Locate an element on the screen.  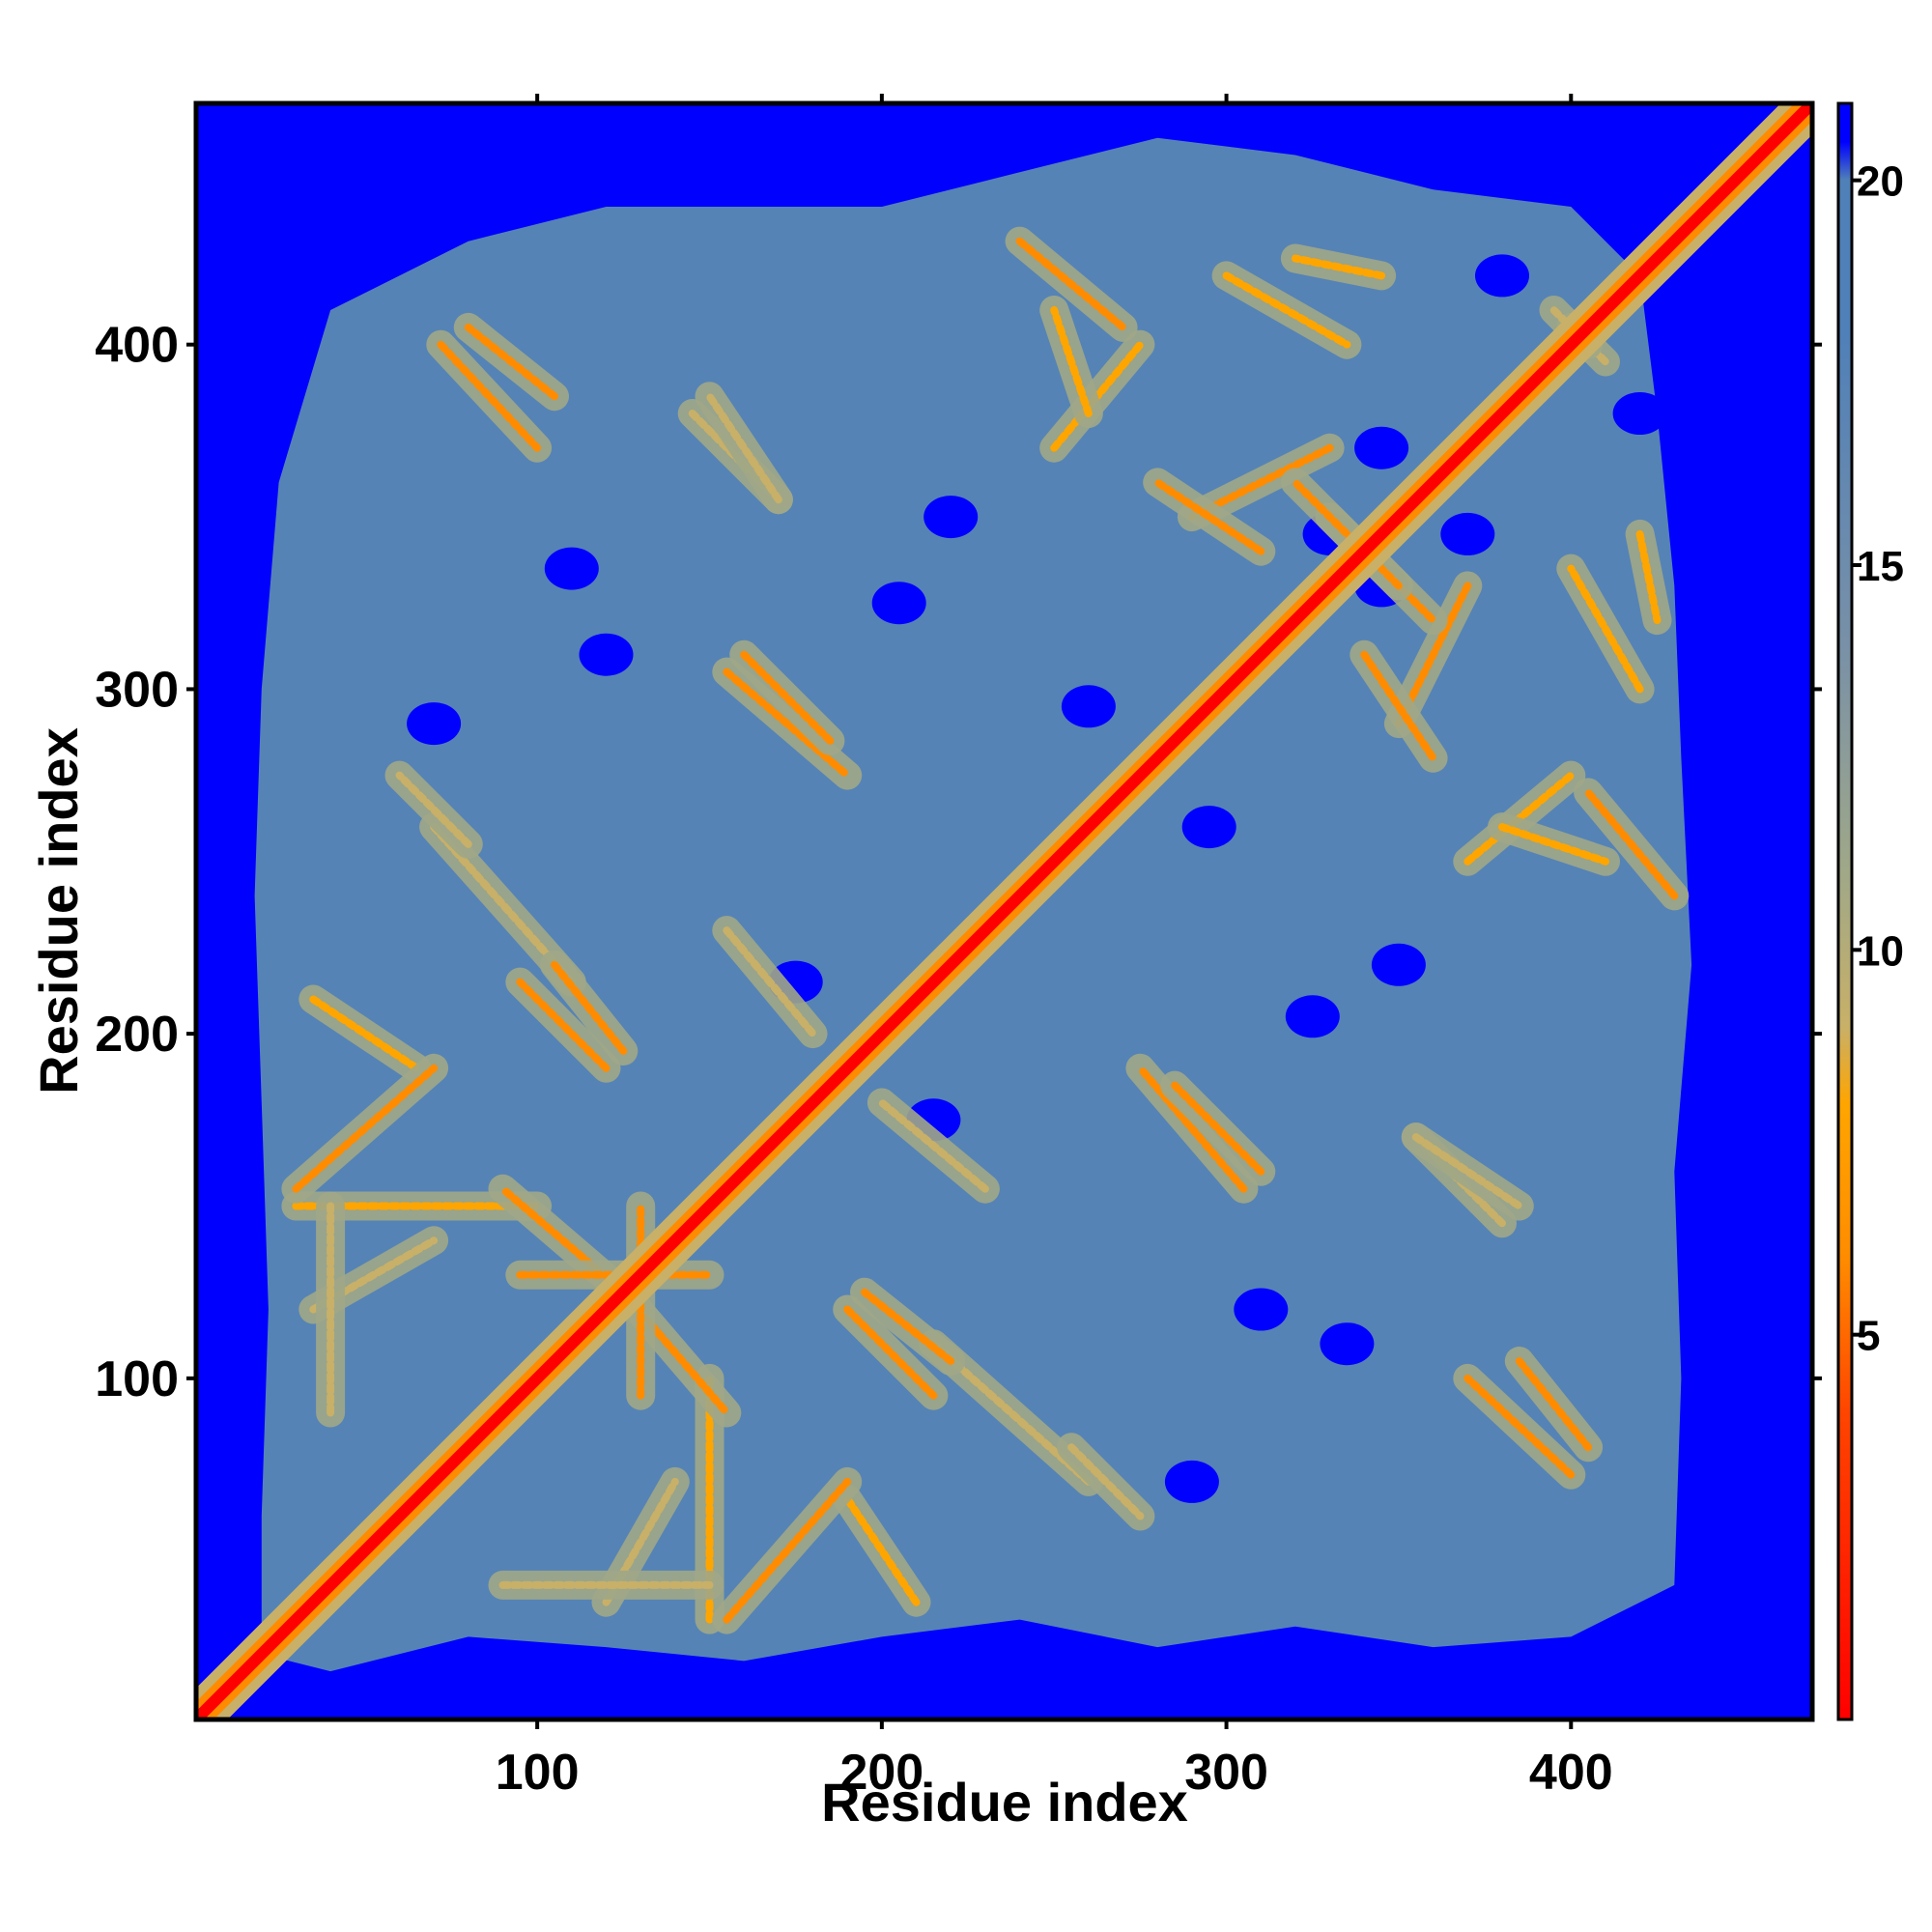
colorbar-tick-label: 10 is located at coordinates (1880, 951).